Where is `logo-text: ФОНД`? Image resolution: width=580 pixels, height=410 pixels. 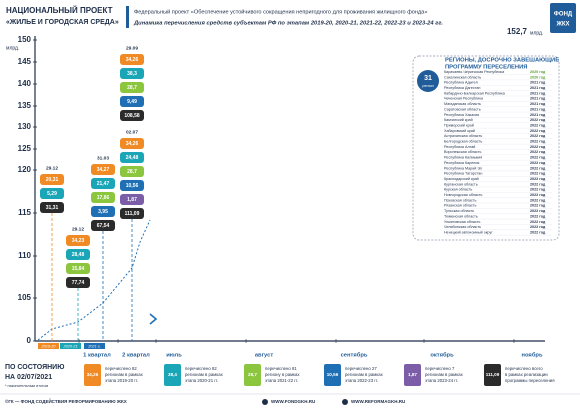
logo-text: ФОНД is located at coordinates (563, 15).